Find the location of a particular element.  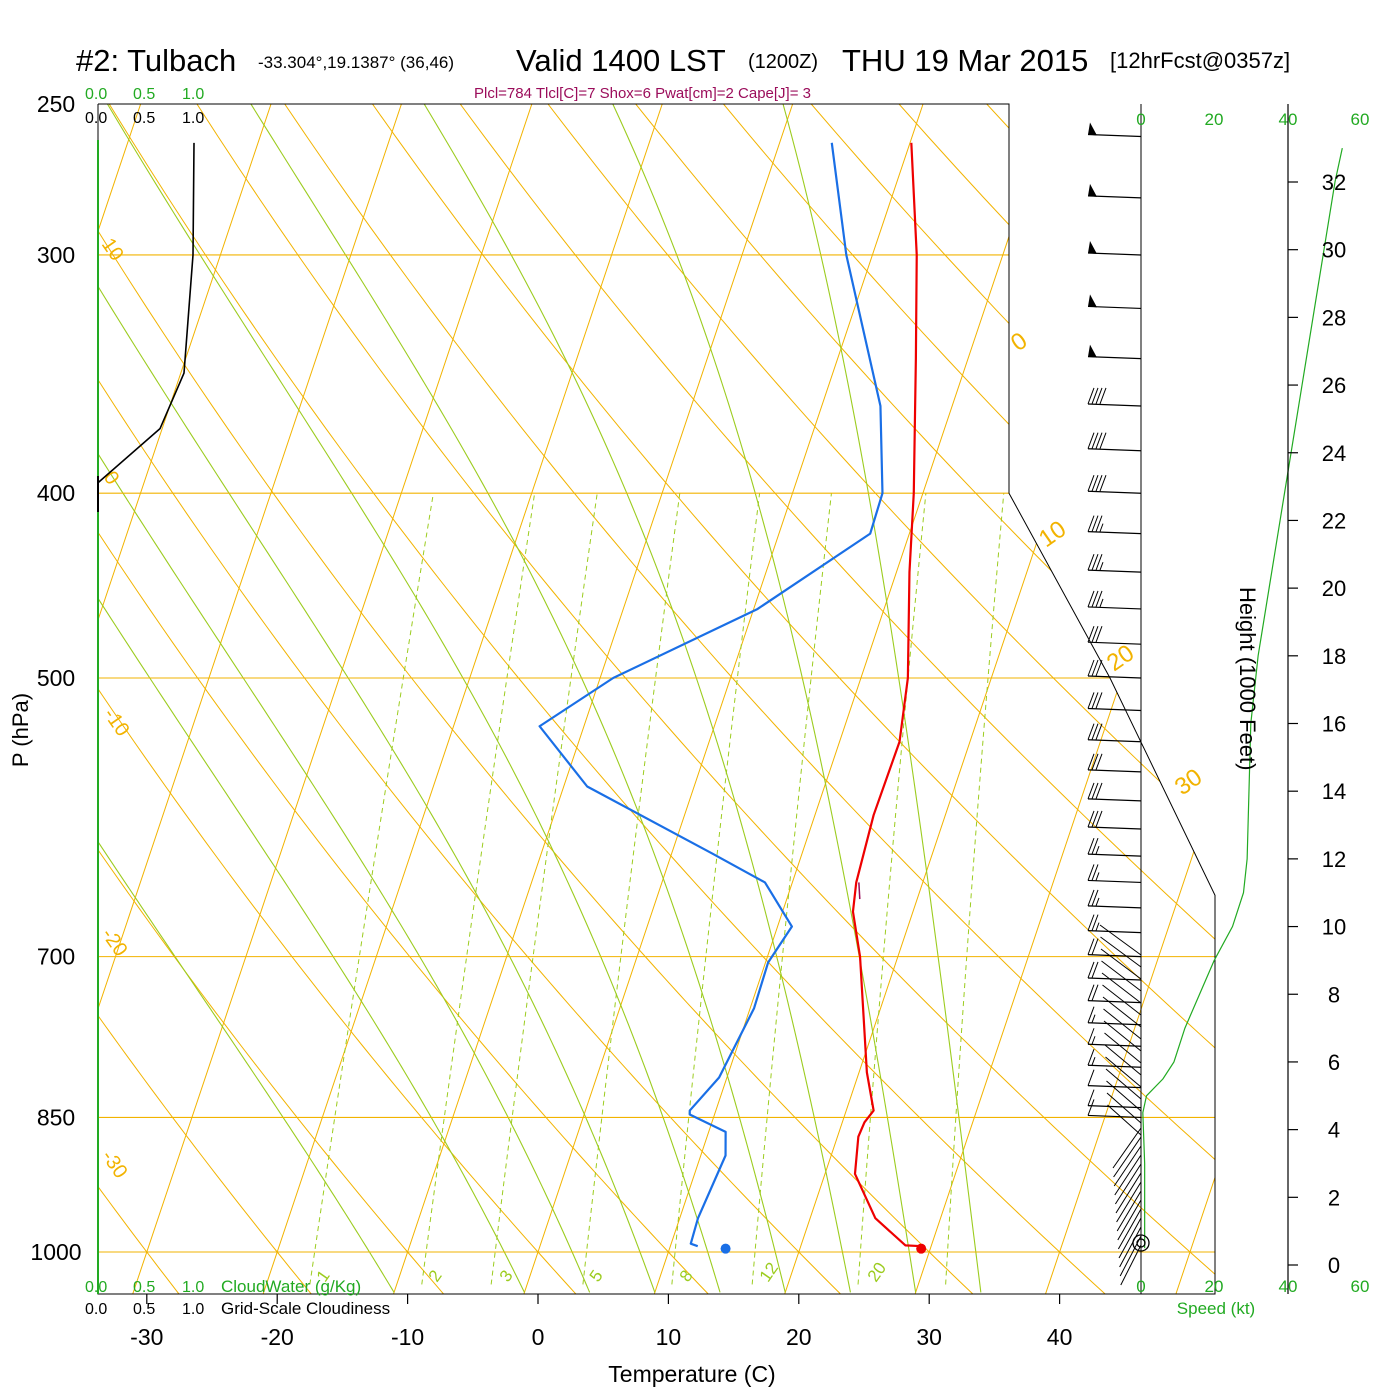

valid-time: Valid 1400 LST is located at coordinates (621, 60).